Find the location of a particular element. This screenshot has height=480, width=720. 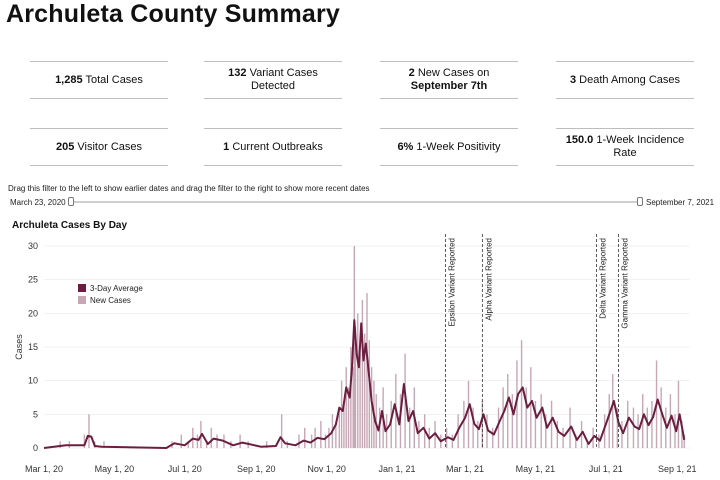

legend-item-average: 3-Day Average is located at coordinates (110, 288).